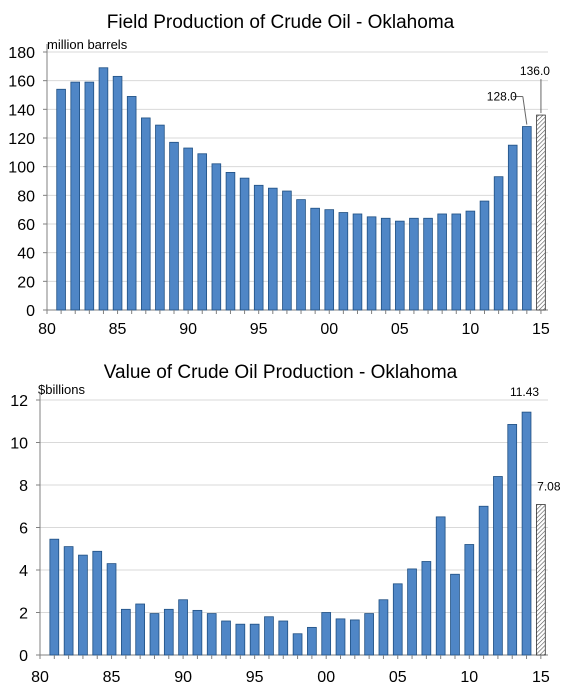 This screenshot has height=698, width=561. What do you see at coordinates (549, 487) in the screenshot?
I see `value-data-label: 7.08` at bounding box center [549, 487].